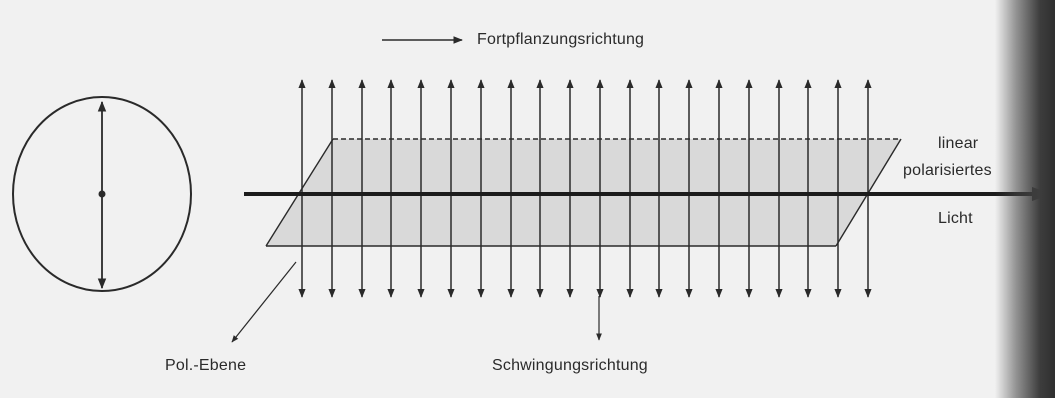 The image size is (1055, 398). I want to click on light-label-polarized: polarisiertes, so click(947, 170).